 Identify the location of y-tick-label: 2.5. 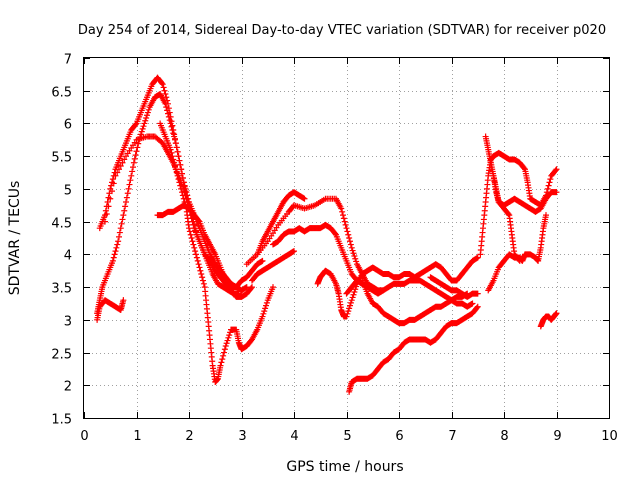
(61, 355).